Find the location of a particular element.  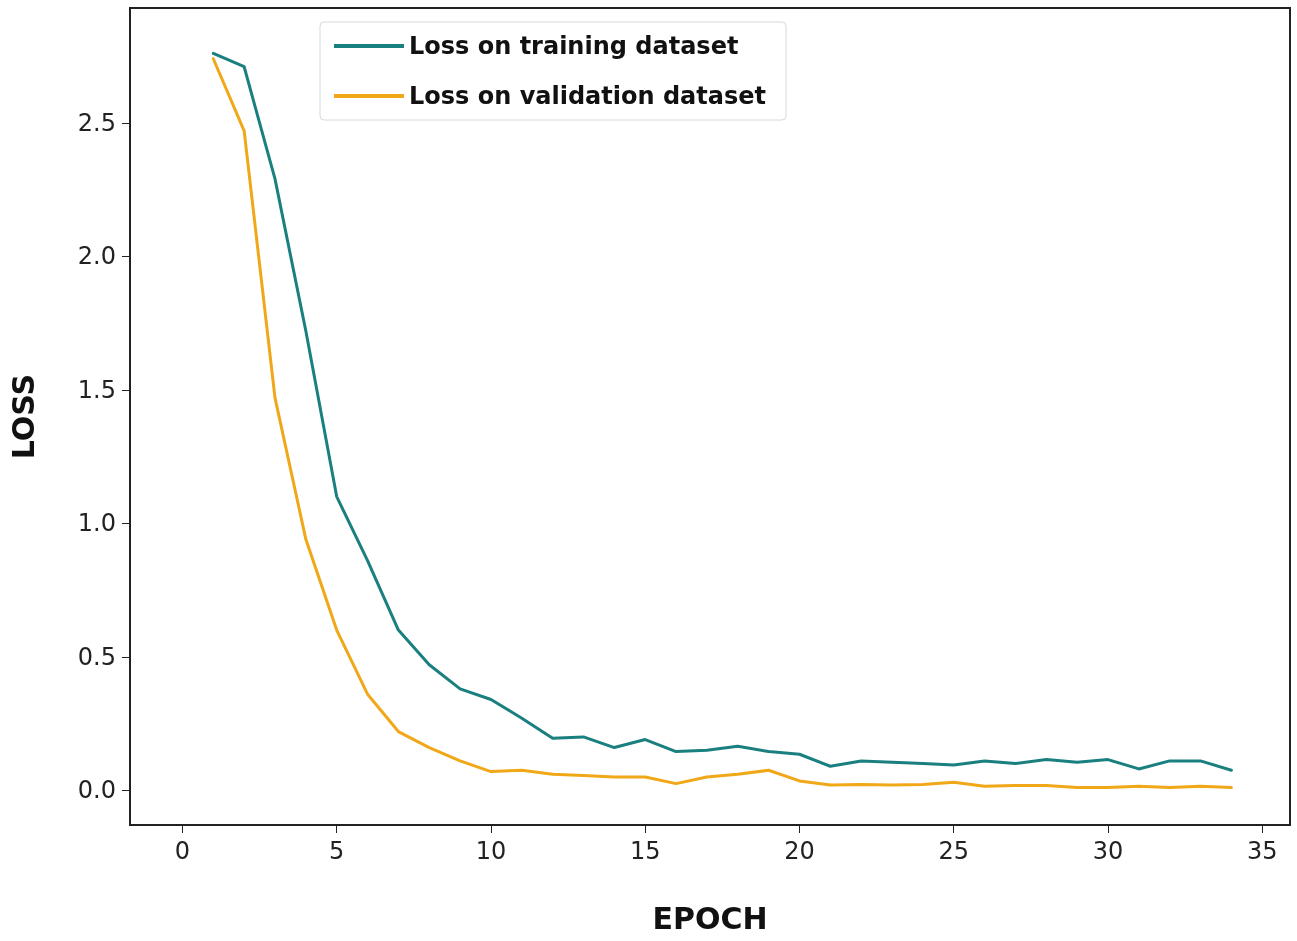

y-axis-title: LOSS is located at coordinates (23, 416).